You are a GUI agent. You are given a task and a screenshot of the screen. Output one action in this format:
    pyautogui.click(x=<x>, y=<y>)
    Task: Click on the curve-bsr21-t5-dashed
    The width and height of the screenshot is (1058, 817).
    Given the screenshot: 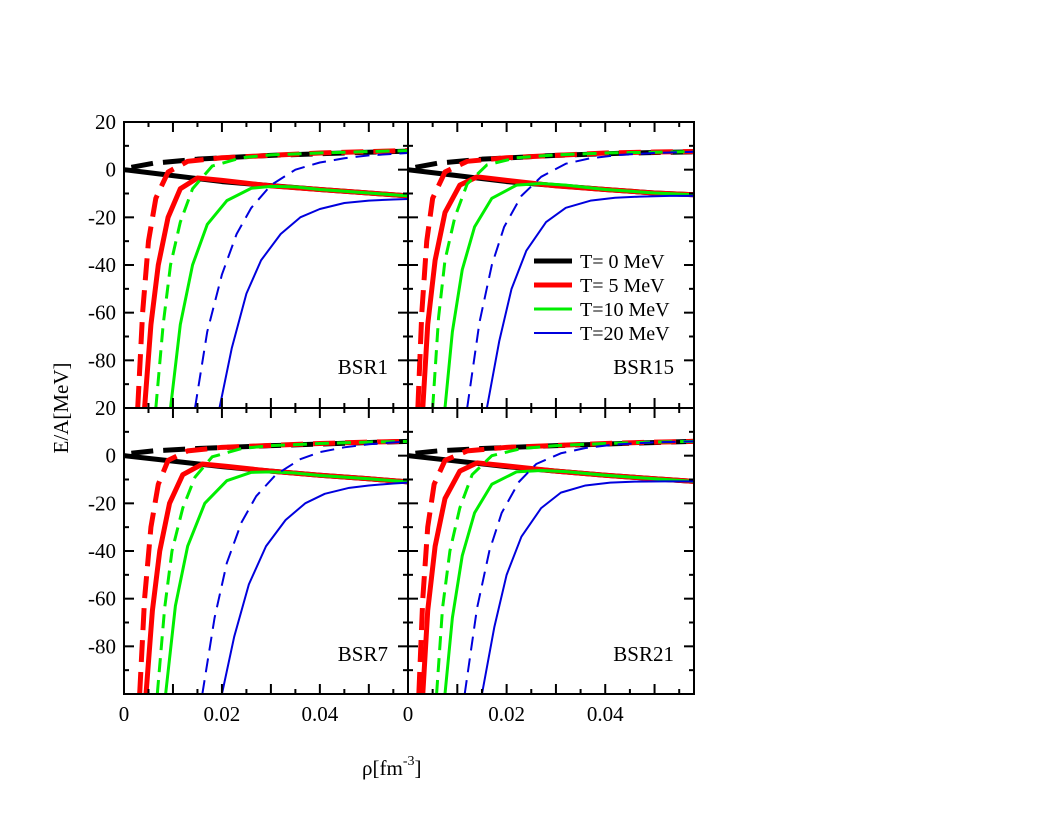 What is the action you would take?
    pyautogui.click(x=555, y=566)
    